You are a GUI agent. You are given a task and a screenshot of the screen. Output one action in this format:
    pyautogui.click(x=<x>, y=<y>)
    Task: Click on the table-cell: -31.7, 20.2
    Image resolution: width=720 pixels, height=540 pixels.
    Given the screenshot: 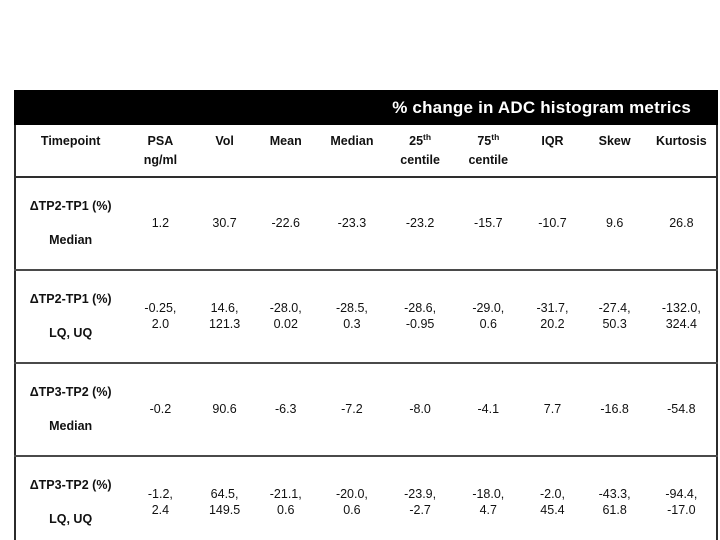 What is the action you would take?
    pyautogui.click(x=552, y=316)
    